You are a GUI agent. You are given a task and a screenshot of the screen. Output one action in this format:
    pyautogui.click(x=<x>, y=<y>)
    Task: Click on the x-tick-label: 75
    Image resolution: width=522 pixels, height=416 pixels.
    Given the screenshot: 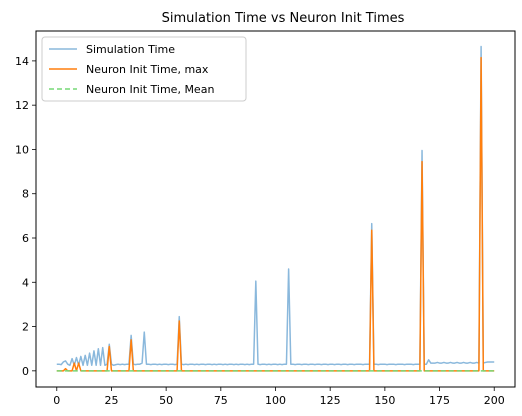 What is the action you would take?
    pyautogui.click(x=221, y=400)
    